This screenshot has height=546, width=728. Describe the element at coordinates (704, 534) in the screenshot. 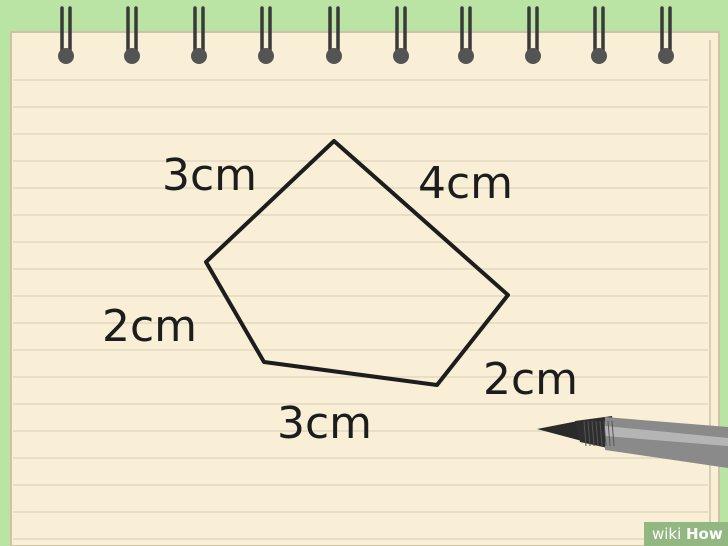

I see `watermark-how: How` at that location.